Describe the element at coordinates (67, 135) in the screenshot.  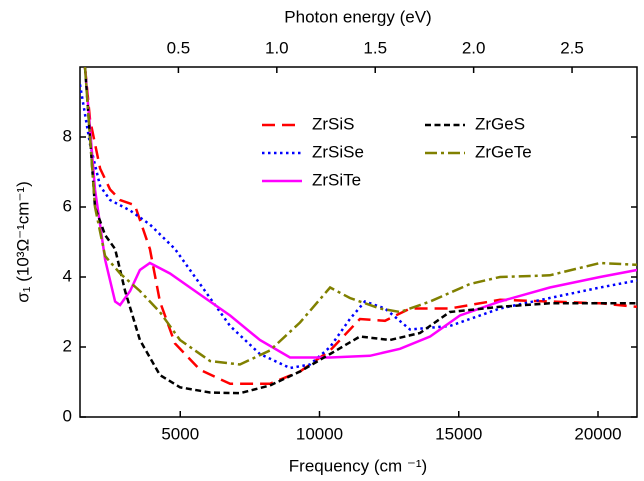
I see `y-tick-label: 8` at that location.